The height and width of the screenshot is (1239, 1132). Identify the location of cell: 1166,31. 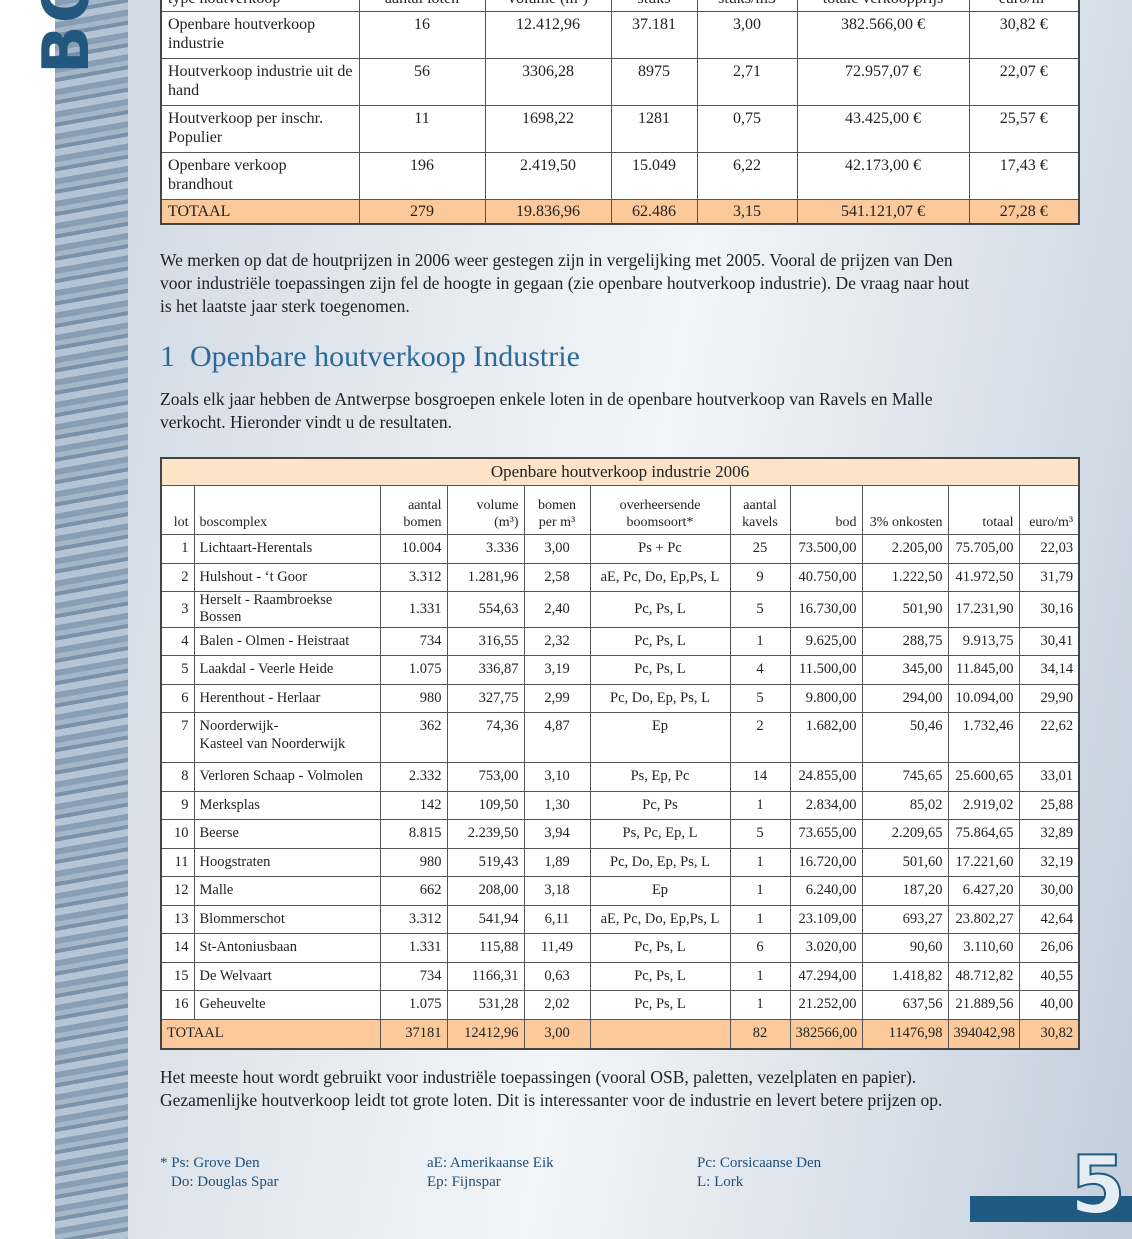
(485, 976).